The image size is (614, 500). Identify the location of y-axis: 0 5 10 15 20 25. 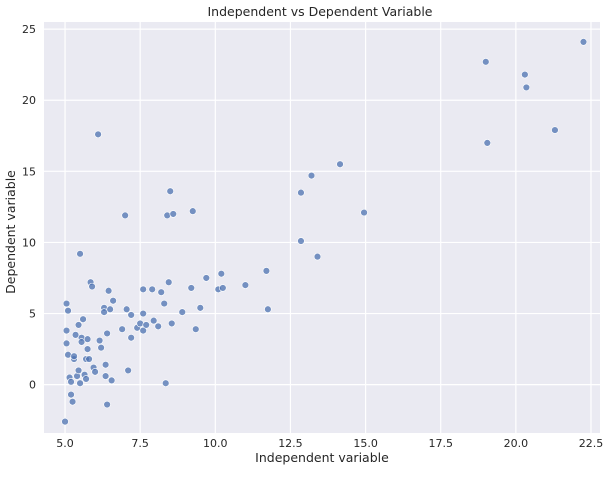
(29, 207).